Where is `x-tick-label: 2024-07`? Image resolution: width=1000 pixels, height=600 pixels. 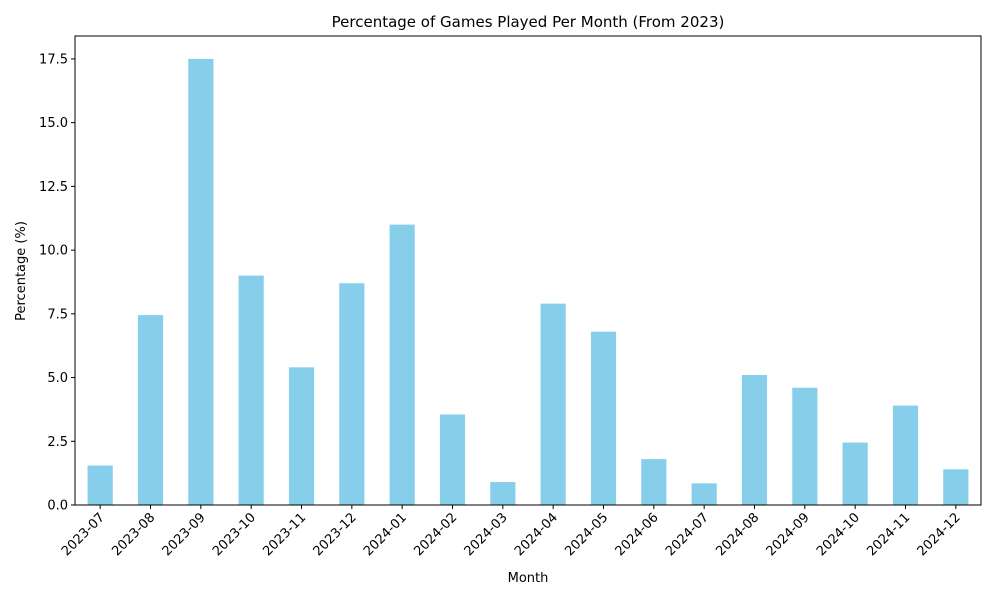 x-tick-label: 2024-07 is located at coordinates (687, 534).